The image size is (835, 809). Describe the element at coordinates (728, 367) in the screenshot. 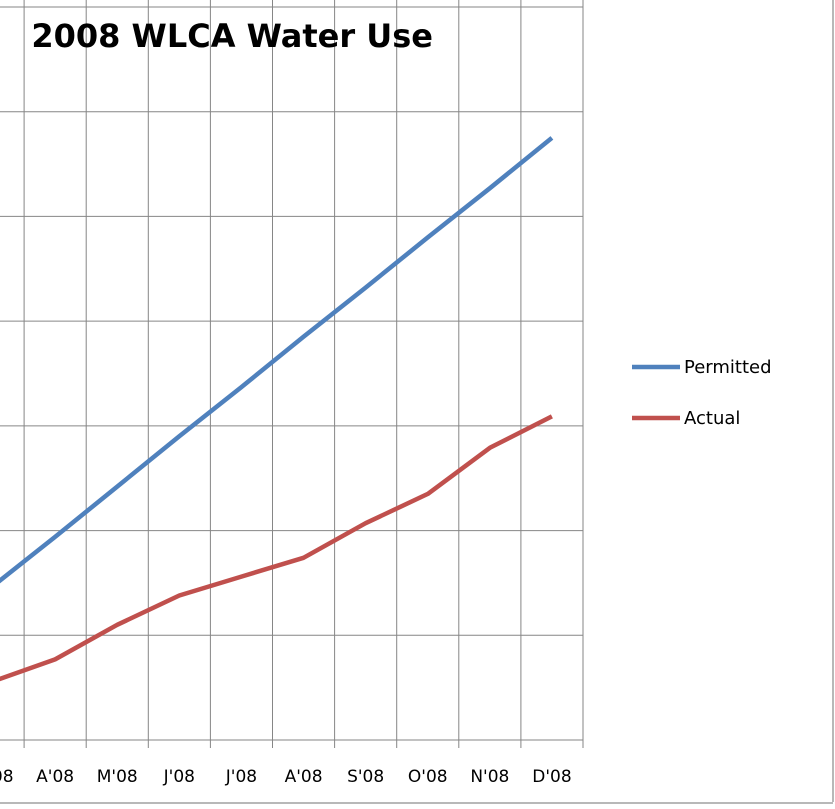

I see `legend-label: Permitted` at that location.